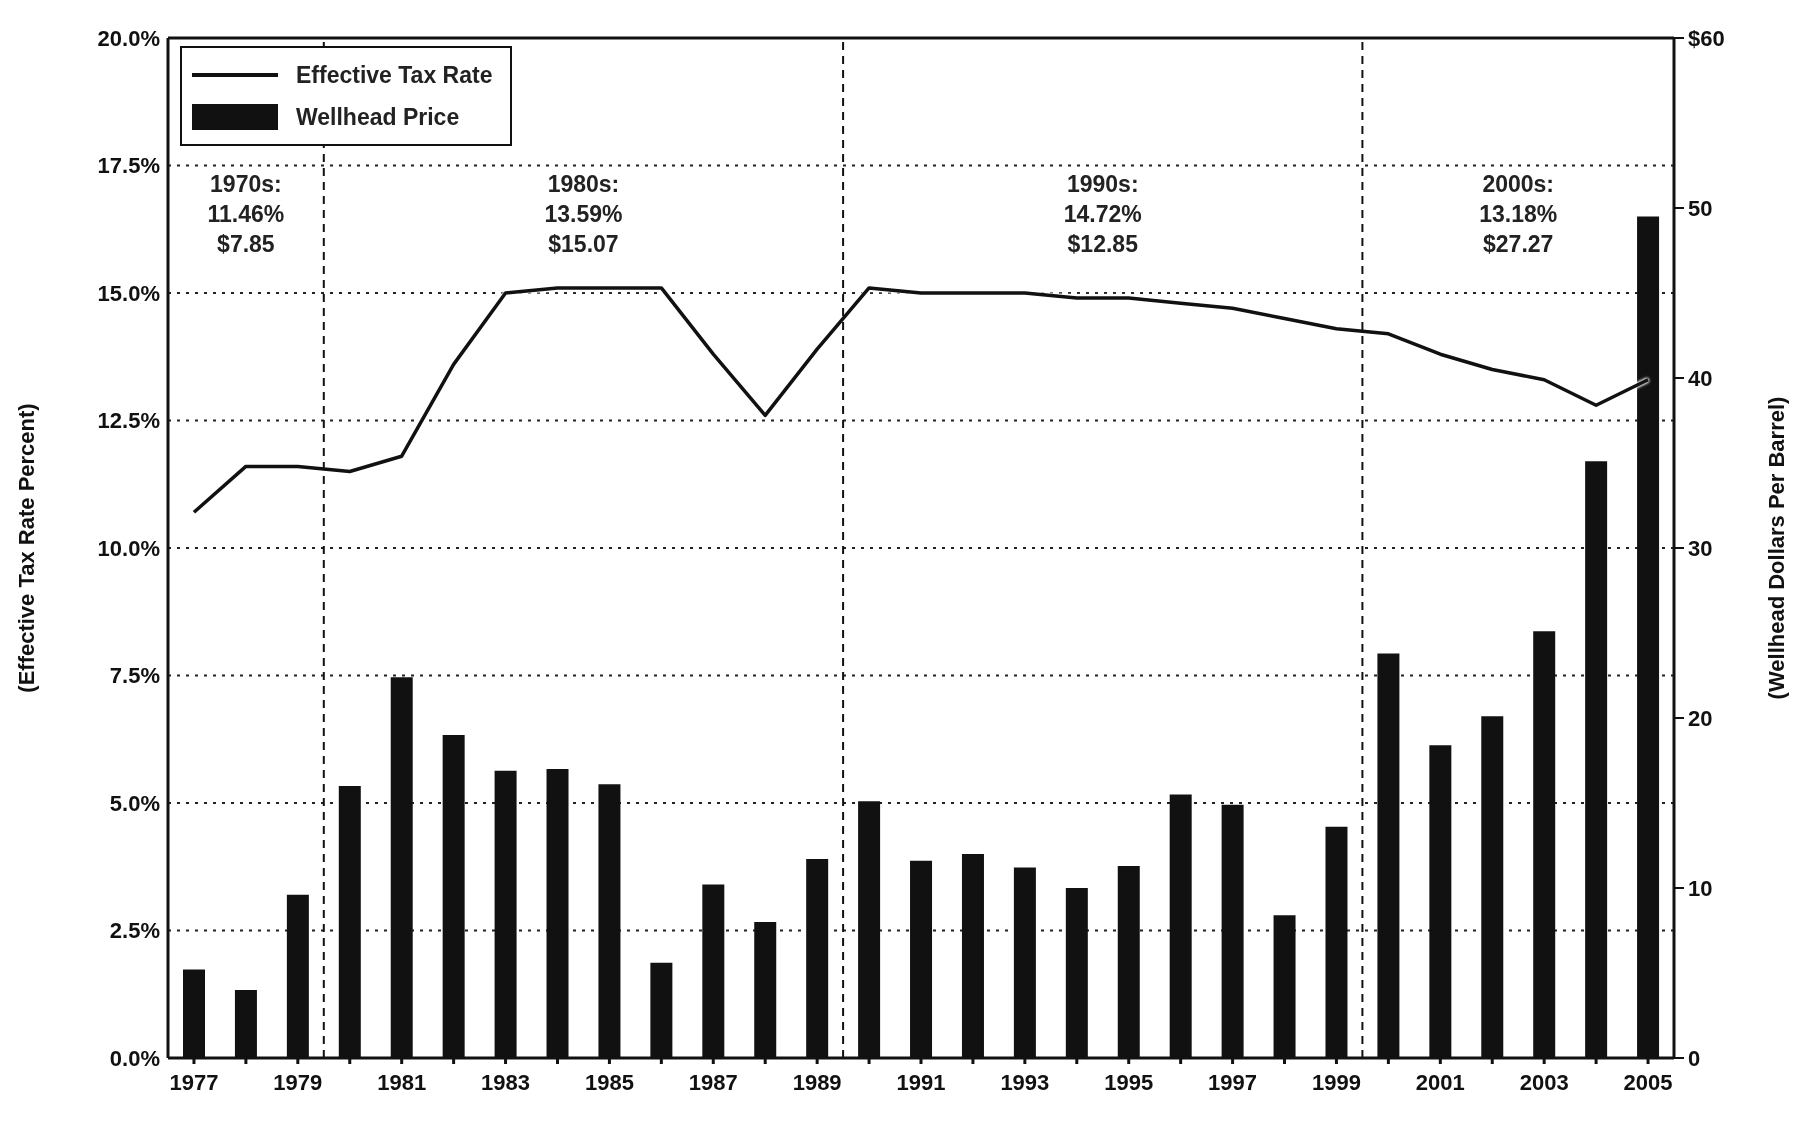 This screenshot has height=1128, width=1802. I want to click on y2-tick-label: 0, so click(1694, 1058).